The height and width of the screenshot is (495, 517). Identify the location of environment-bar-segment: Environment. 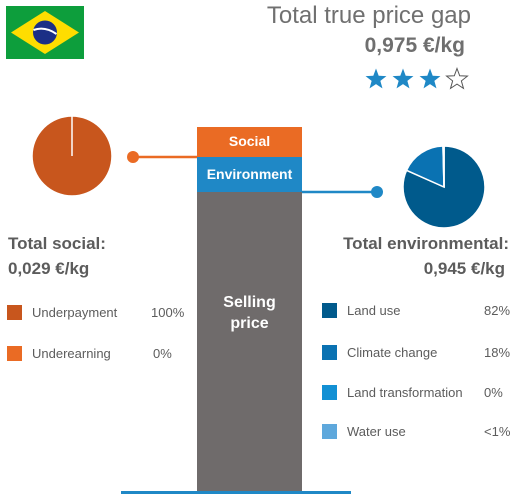
(249, 174).